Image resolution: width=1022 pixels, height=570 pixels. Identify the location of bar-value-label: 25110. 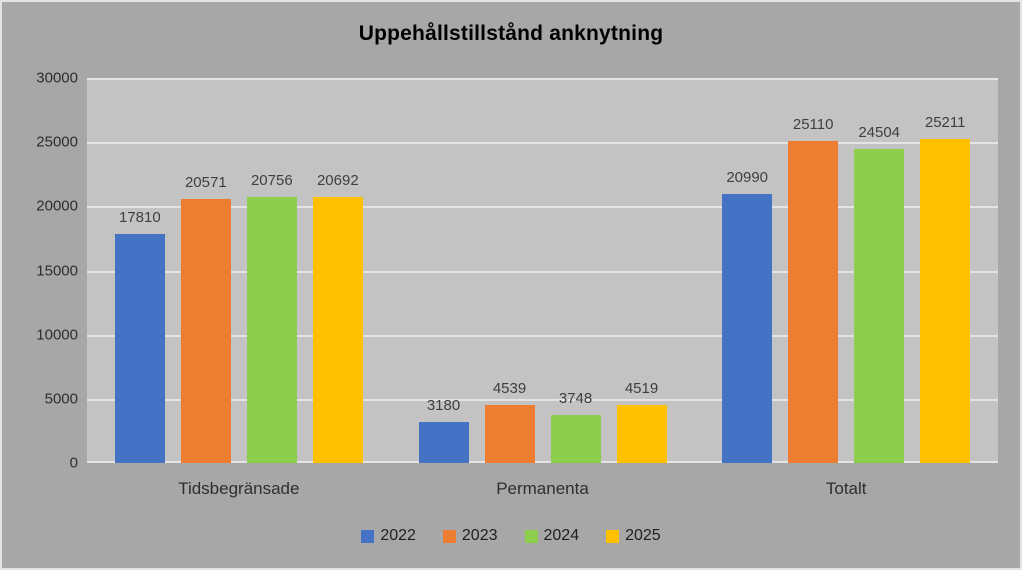
(813, 124).